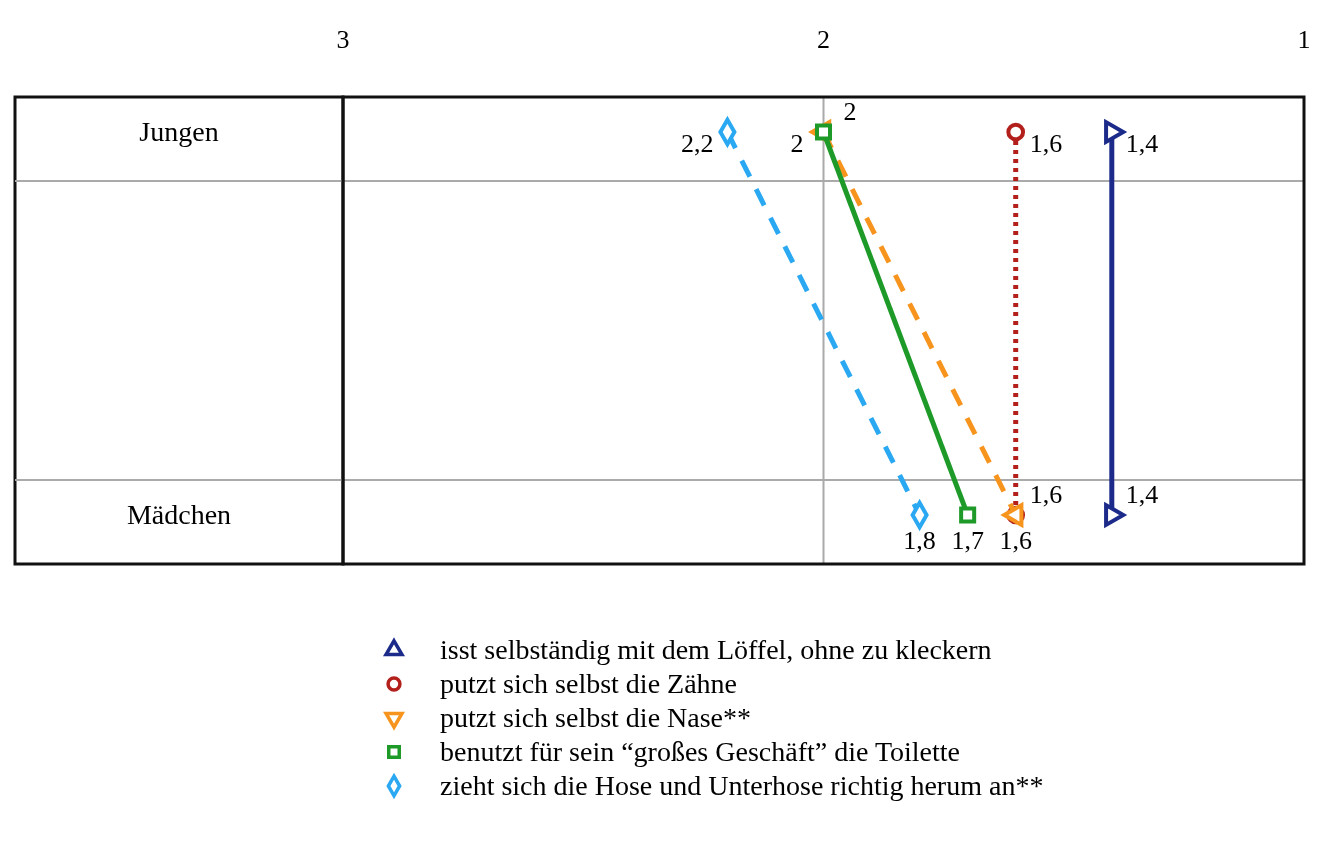 This screenshot has width=1336, height=845. I want to click on data-label: 2,2, so click(697, 143).